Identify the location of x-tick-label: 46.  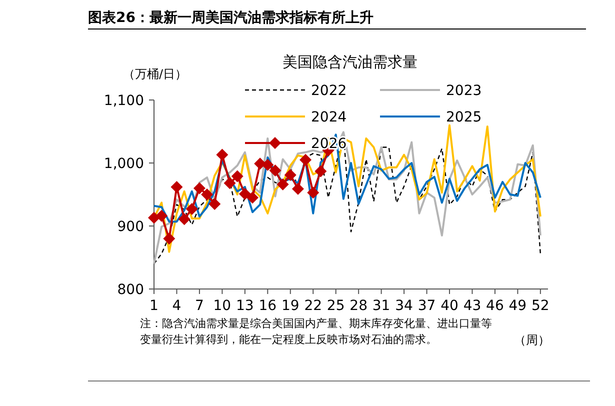
(495, 306).